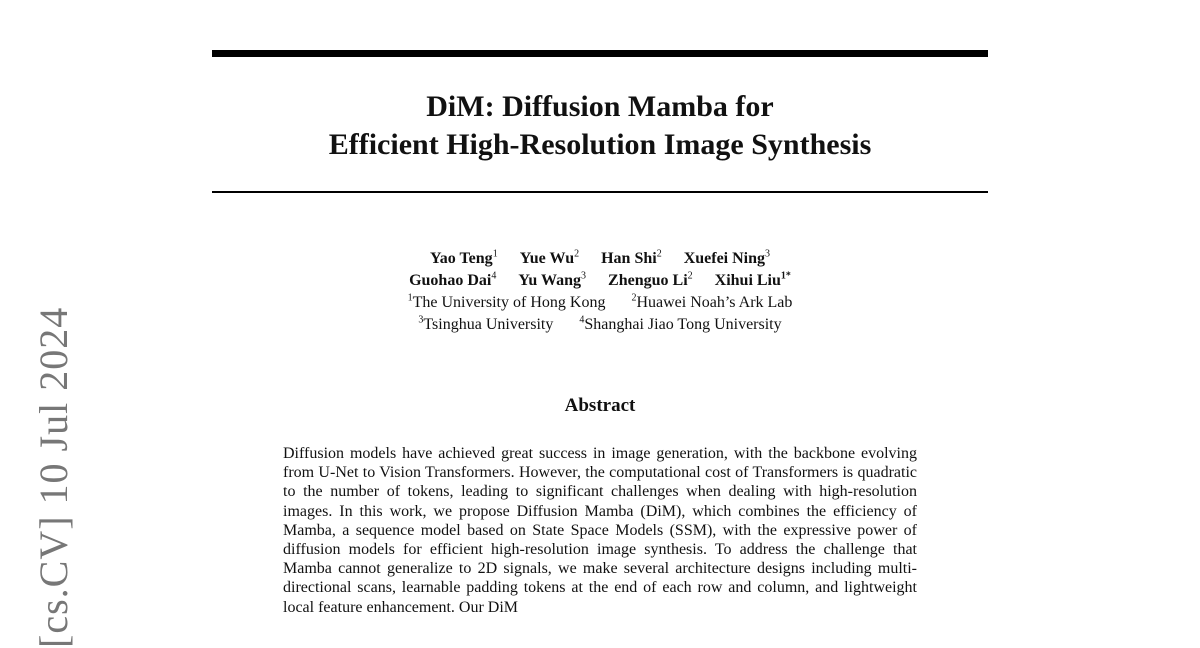 This screenshot has width=1200, height=648. What do you see at coordinates (450, 280) in the screenshot?
I see `author-name: Guohao Dai` at bounding box center [450, 280].